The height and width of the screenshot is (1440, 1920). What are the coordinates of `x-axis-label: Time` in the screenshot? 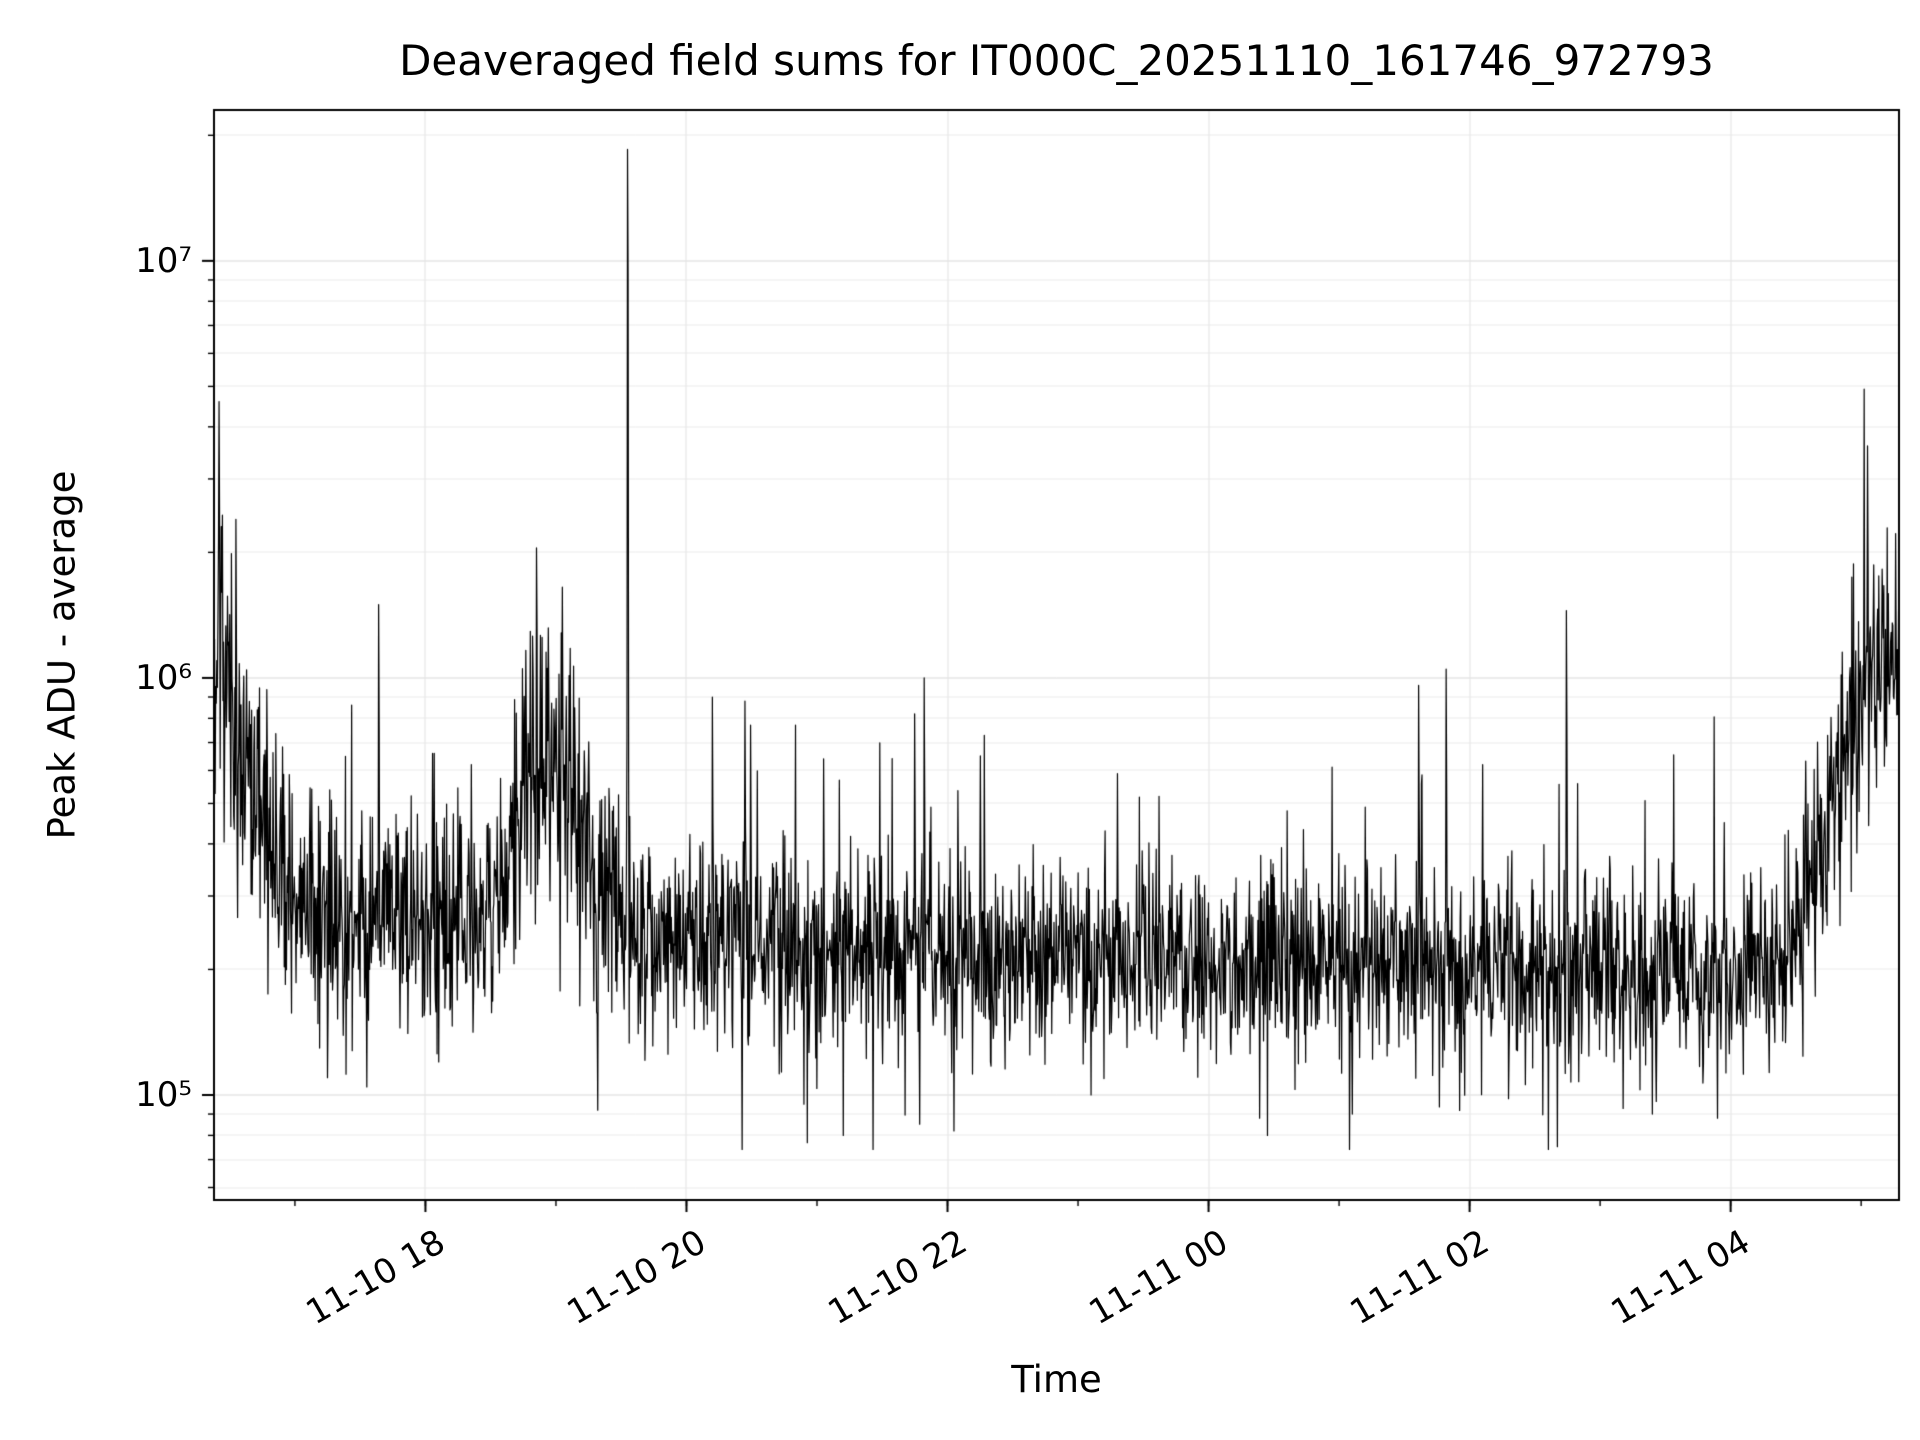 It's located at (1056, 1379).